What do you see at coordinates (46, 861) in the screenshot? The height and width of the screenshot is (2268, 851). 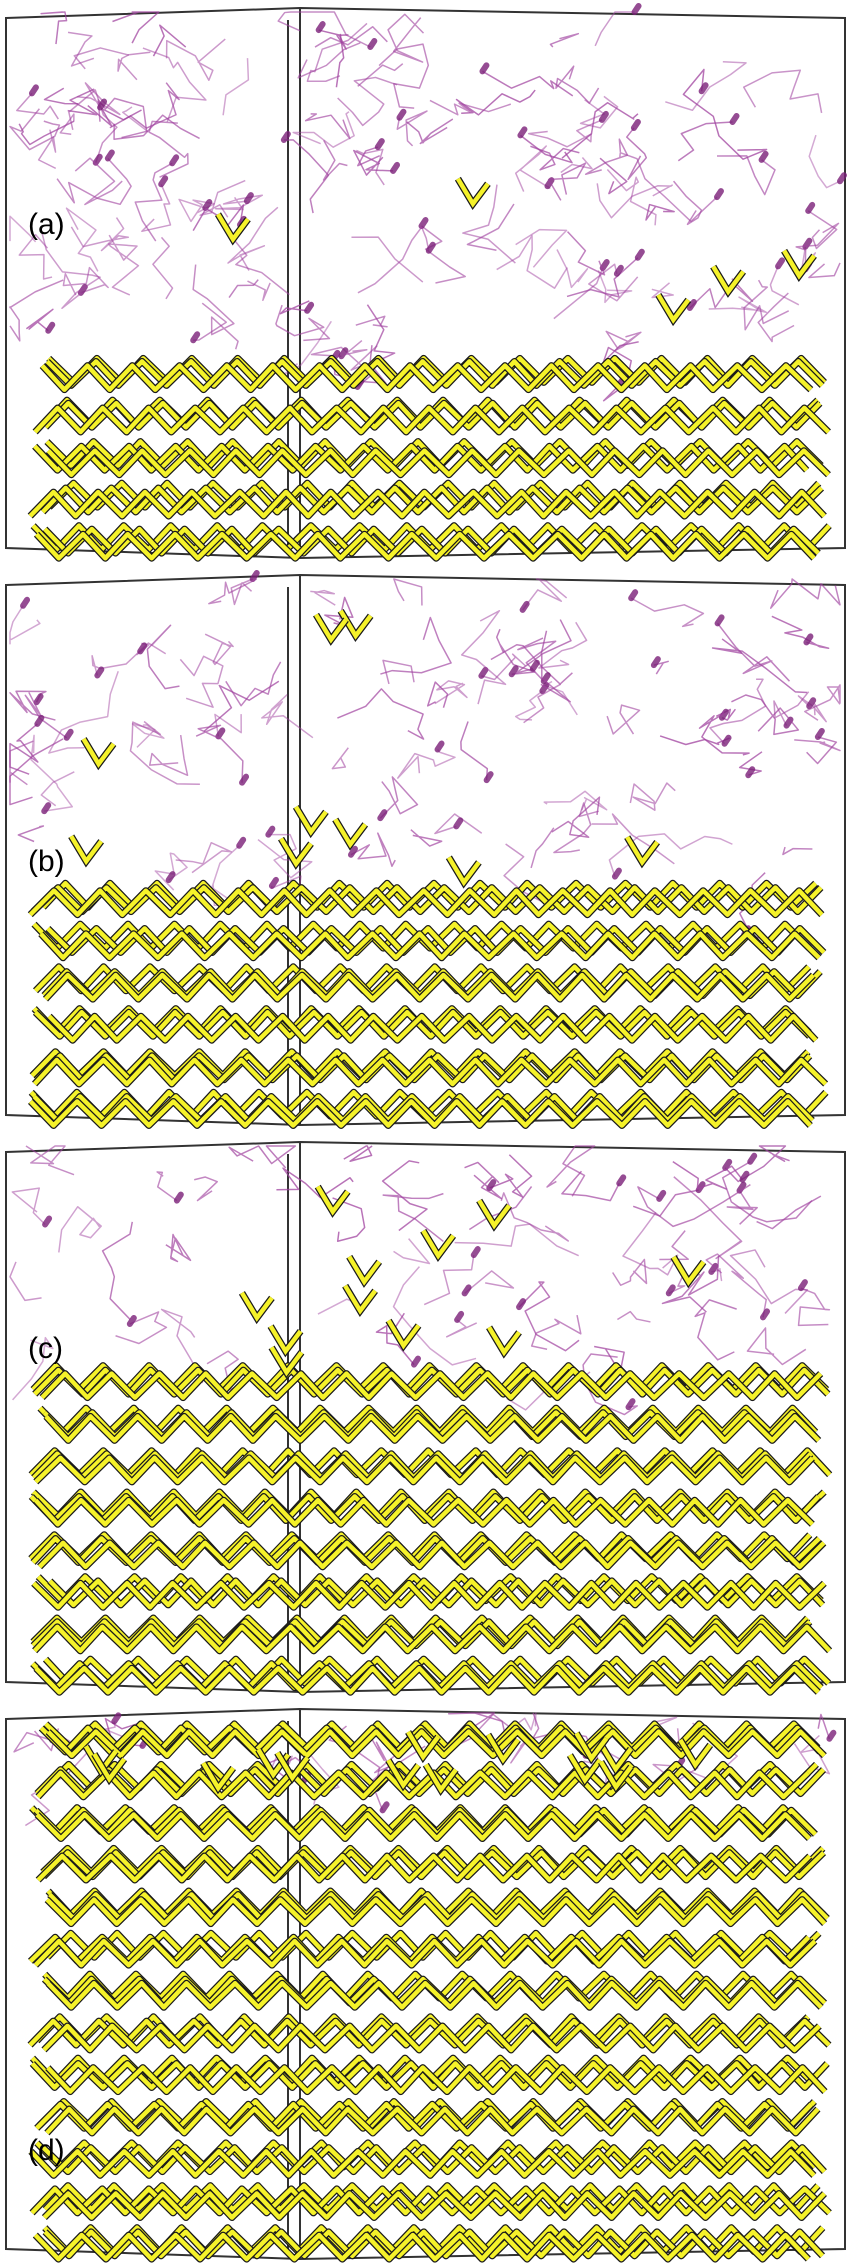 I see `panel-b-label: (b)` at bounding box center [46, 861].